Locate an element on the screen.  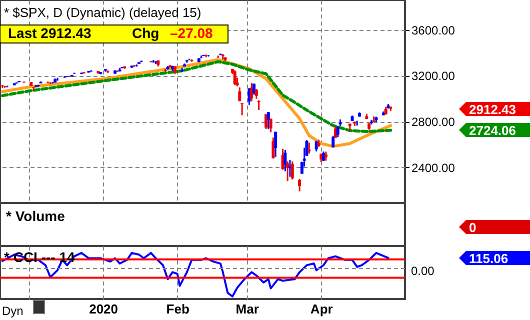
text: * Volume is located at coordinates (36, 216).